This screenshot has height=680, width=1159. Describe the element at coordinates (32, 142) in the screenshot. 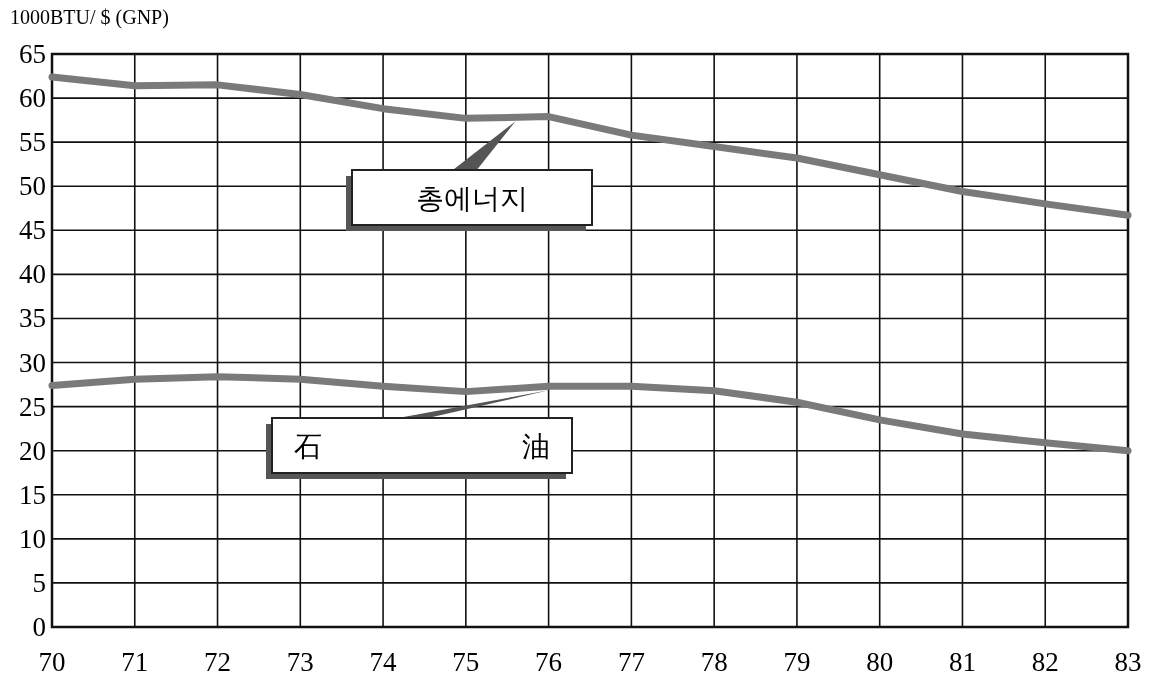

I see `y-tick-label: 55` at that location.